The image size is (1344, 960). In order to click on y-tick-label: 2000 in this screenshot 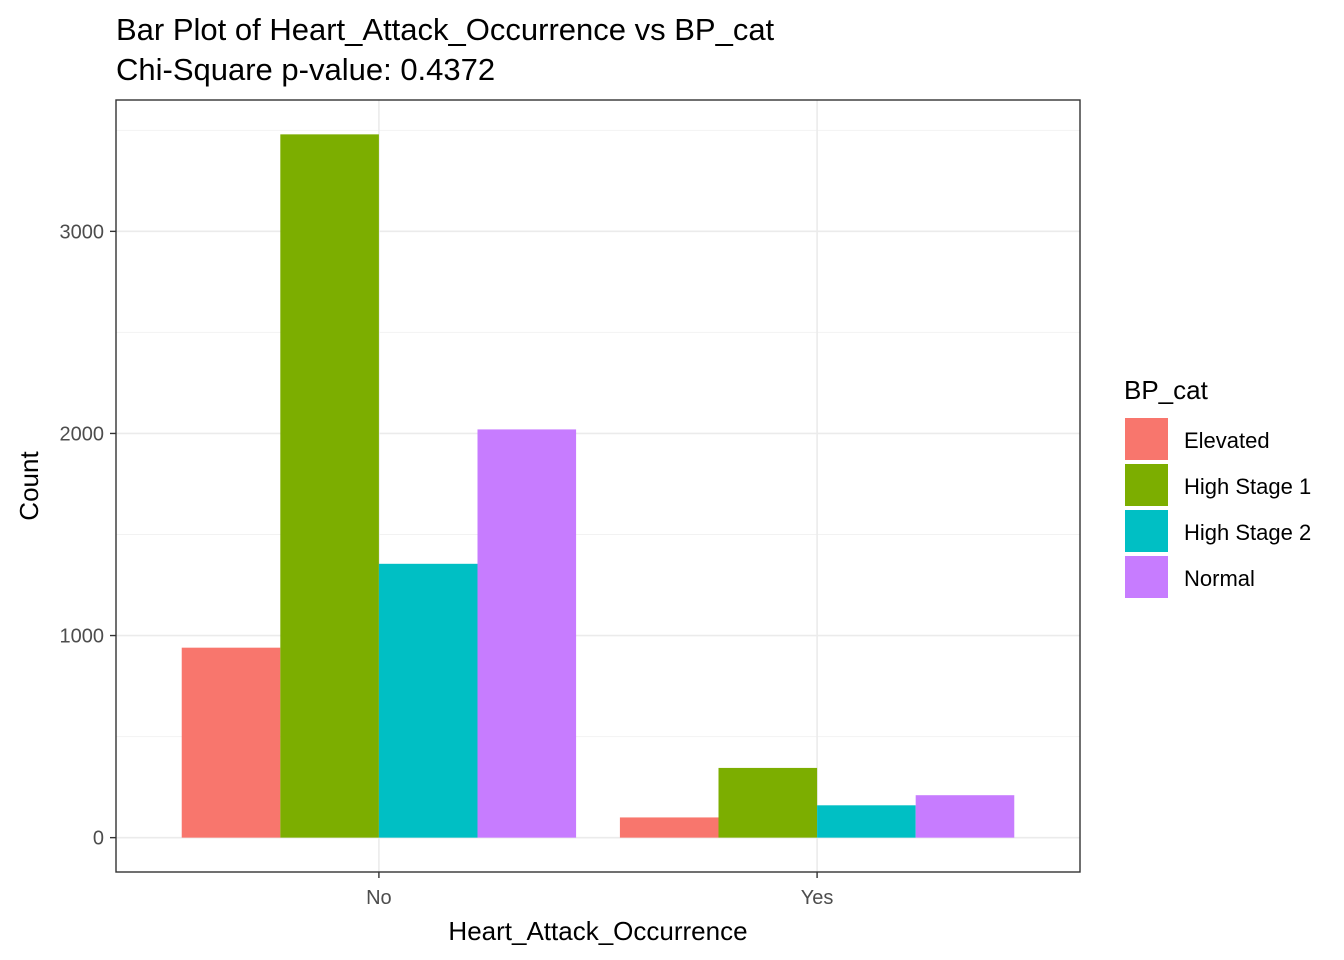, I will do `click(82, 434)`.